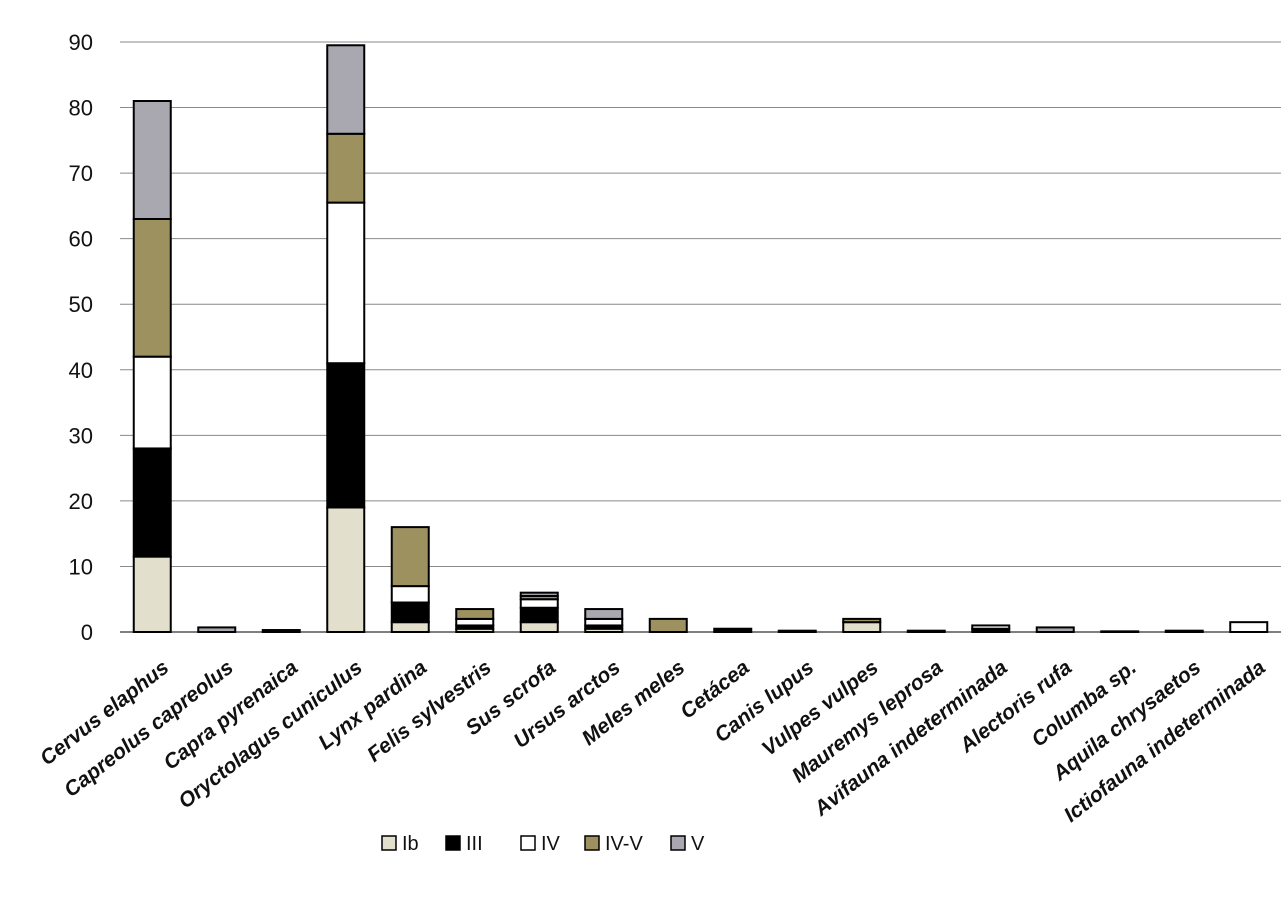 This screenshot has width=1281, height=920. I want to click on legend-label: IV, so click(551, 844).